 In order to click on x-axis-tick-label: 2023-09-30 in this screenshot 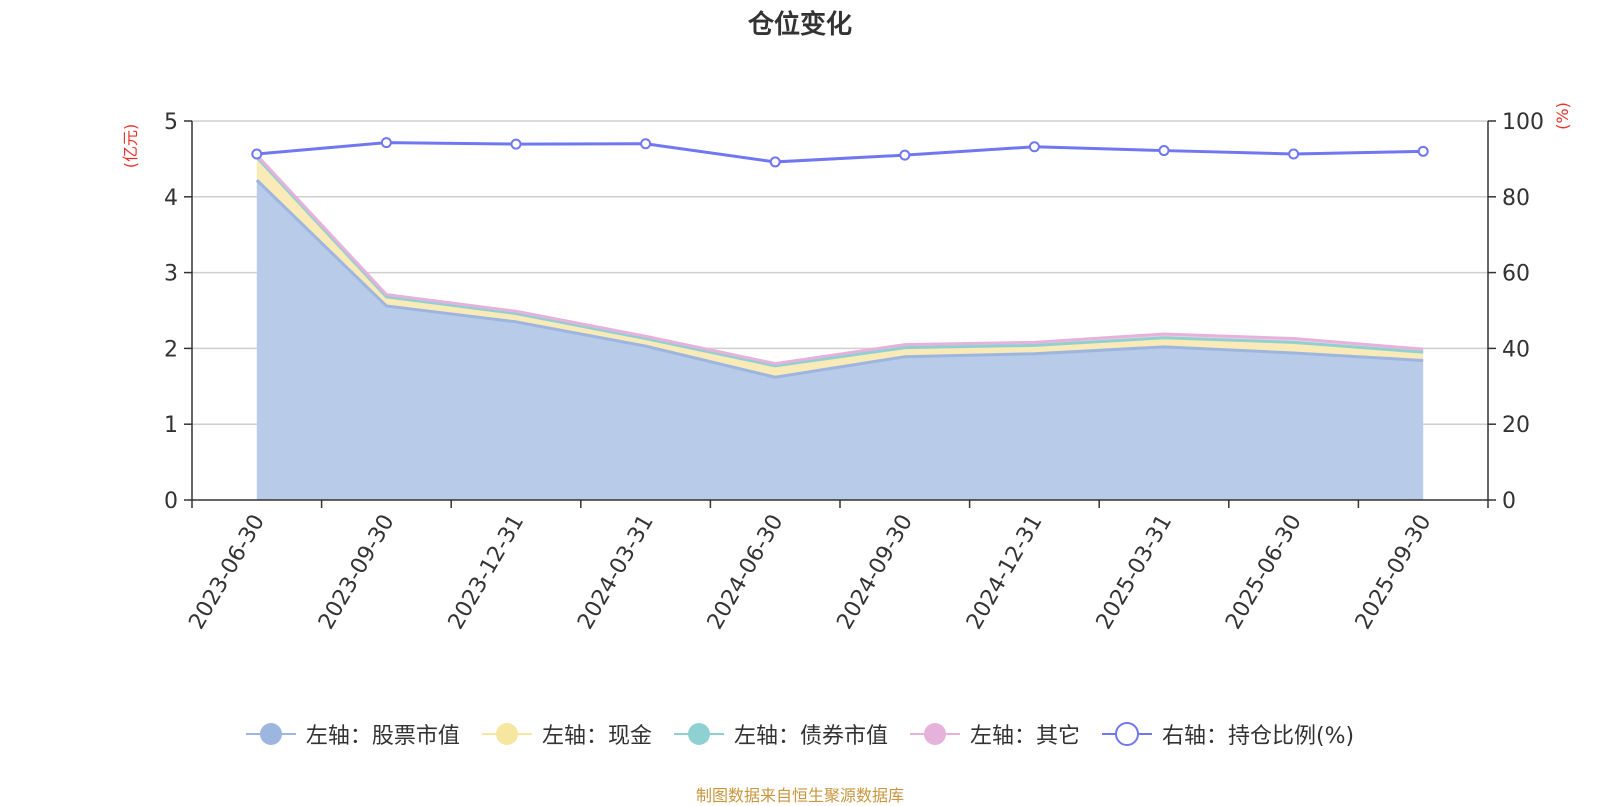, I will do `click(357, 572)`.